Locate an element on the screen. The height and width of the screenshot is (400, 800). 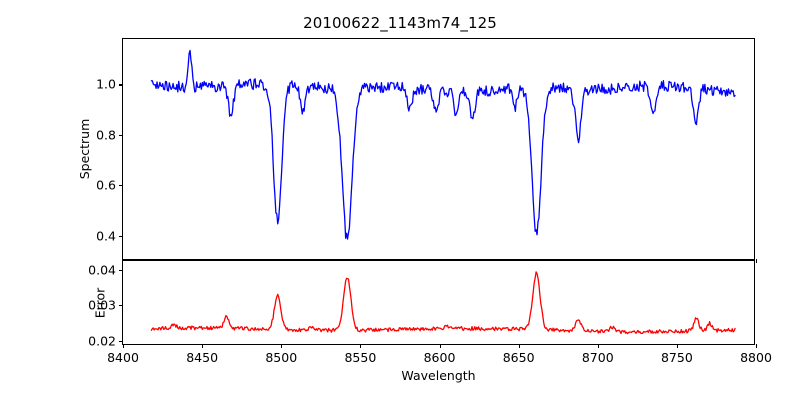
error-y-tick-label: 0.02 is located at coordinates (102, 341).